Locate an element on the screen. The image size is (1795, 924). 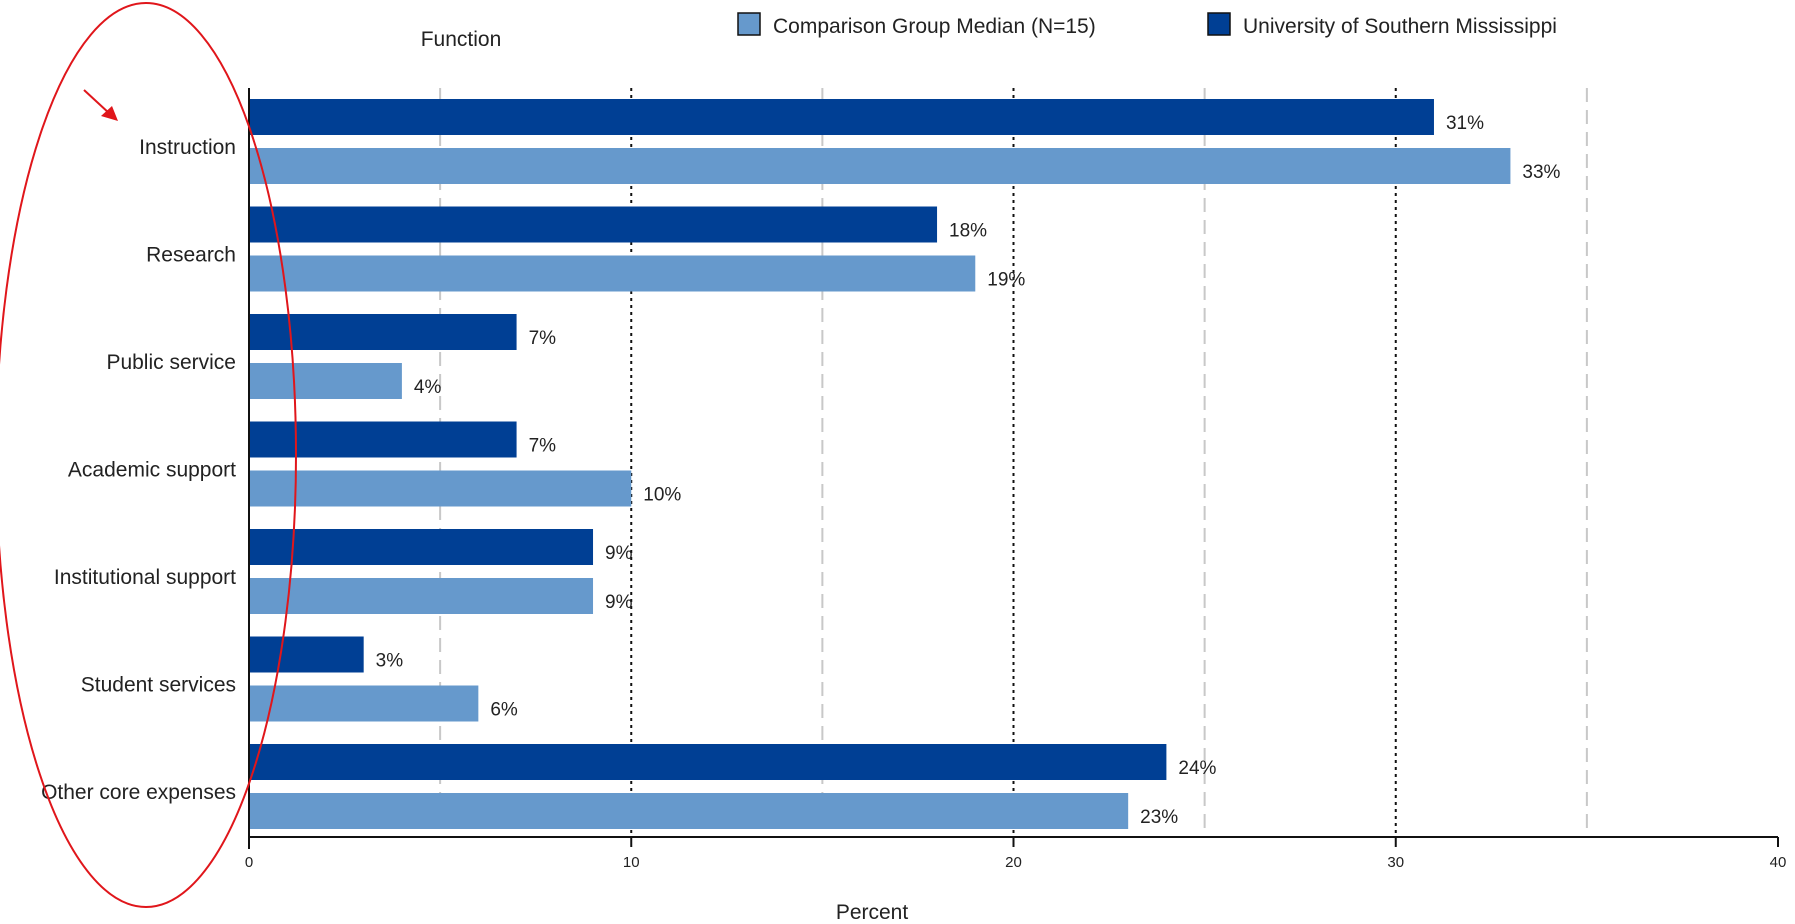
x-tick-label: 20 is located at coordinates (1013, 862).